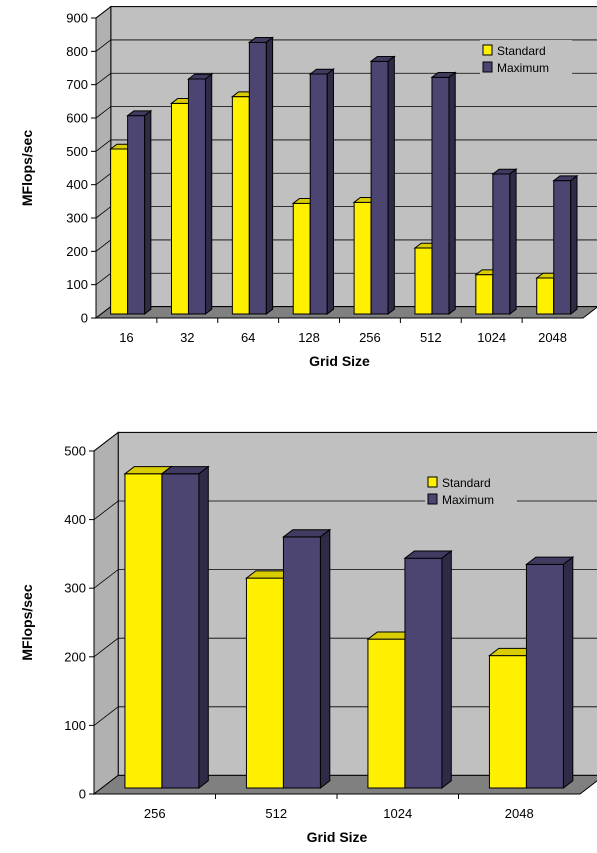  Describe the element at coordinates (77, 284) in the screenshot. I see `chart1-y-tick-label: 100` at that location.